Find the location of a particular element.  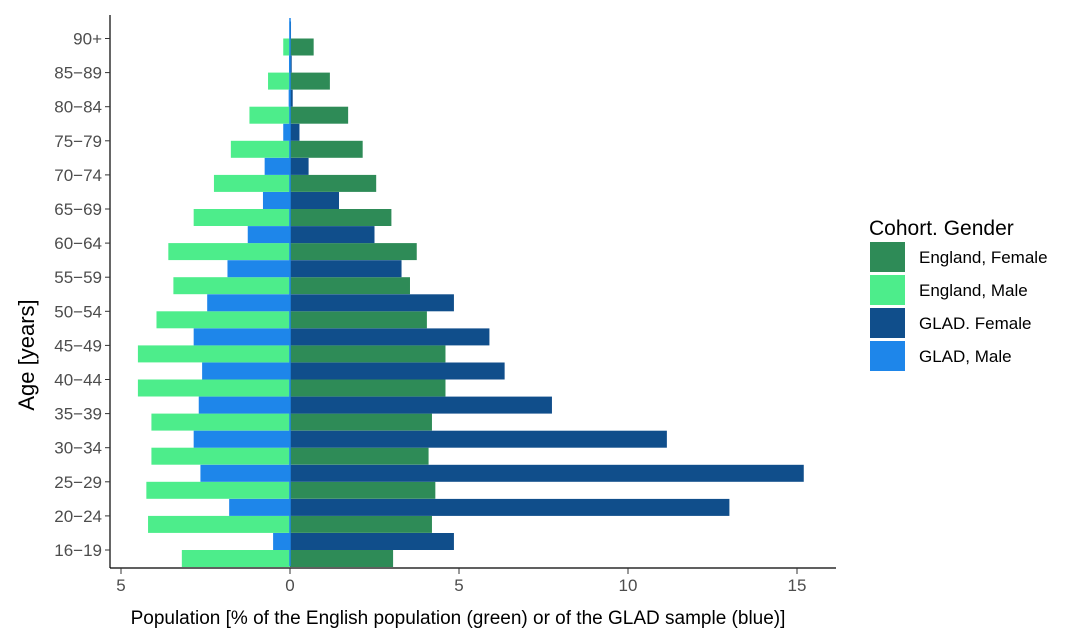

y-tick-label: 80−84 is located at coordinates (78, 107).